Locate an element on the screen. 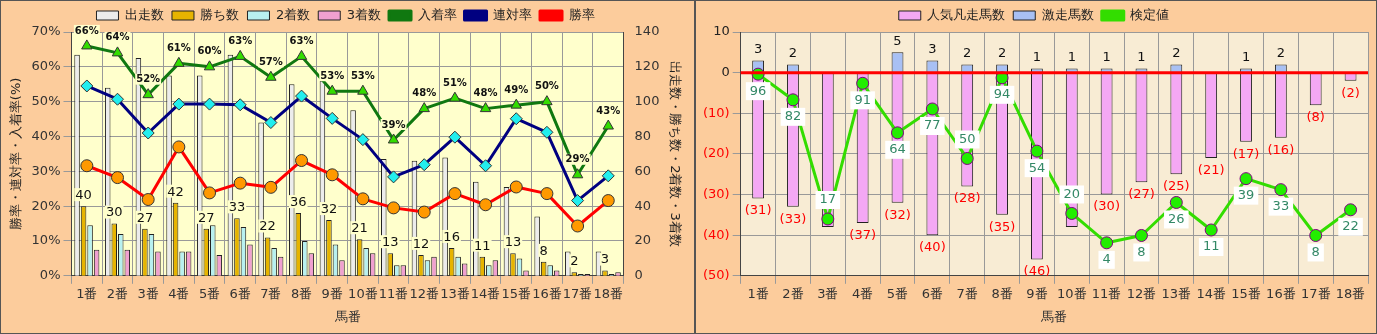  data-label: (40) is located at coordinates (932, 247).